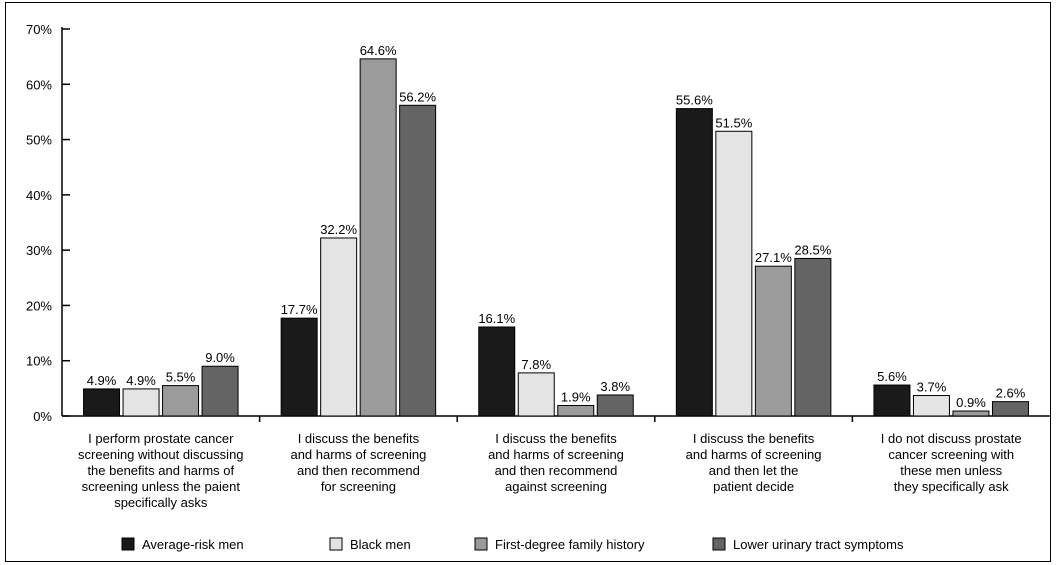 The image size is (1057, 565). Describe the element at coordinates (733, 122) in the screenshot. I see `data-label: 51.5%` at that location.